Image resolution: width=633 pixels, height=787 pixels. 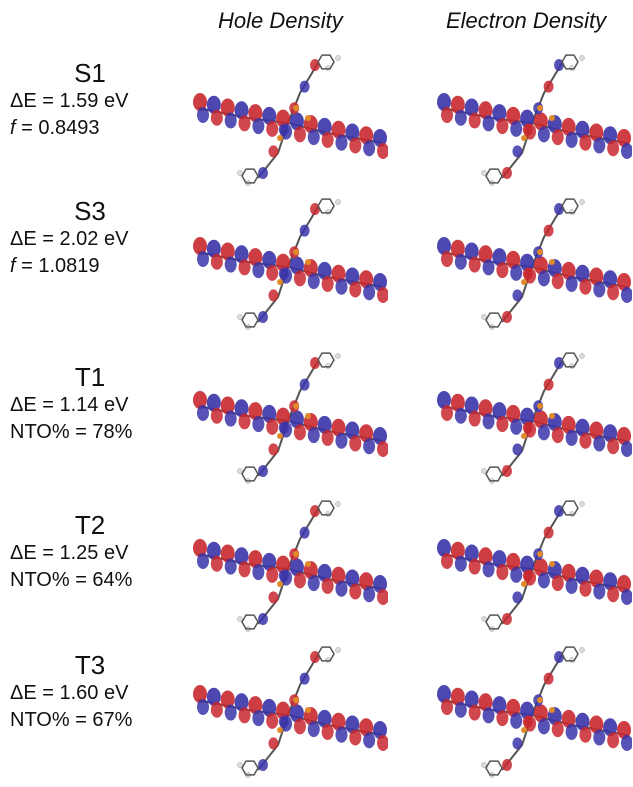 I want to click on energy-gap: ΔE = 1.25 eV, so click(x=69, y=553).